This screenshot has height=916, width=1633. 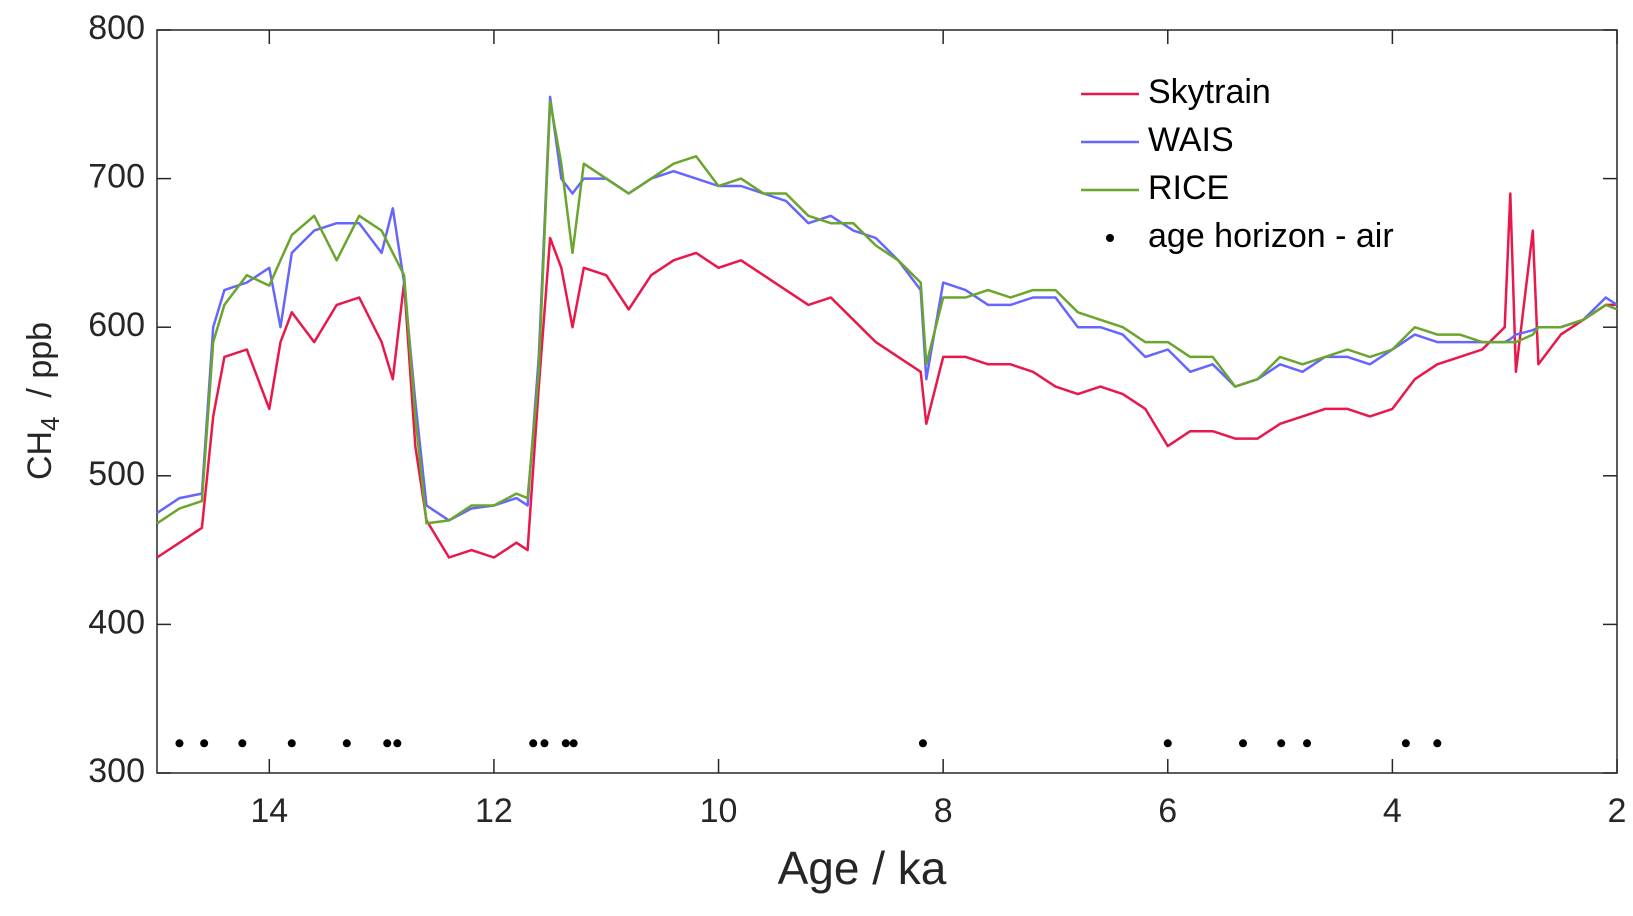 What do you see at coordinates (719, 811) in the screenshot?
I see `x-tick-label: 10` at bounding box center [719, 811].